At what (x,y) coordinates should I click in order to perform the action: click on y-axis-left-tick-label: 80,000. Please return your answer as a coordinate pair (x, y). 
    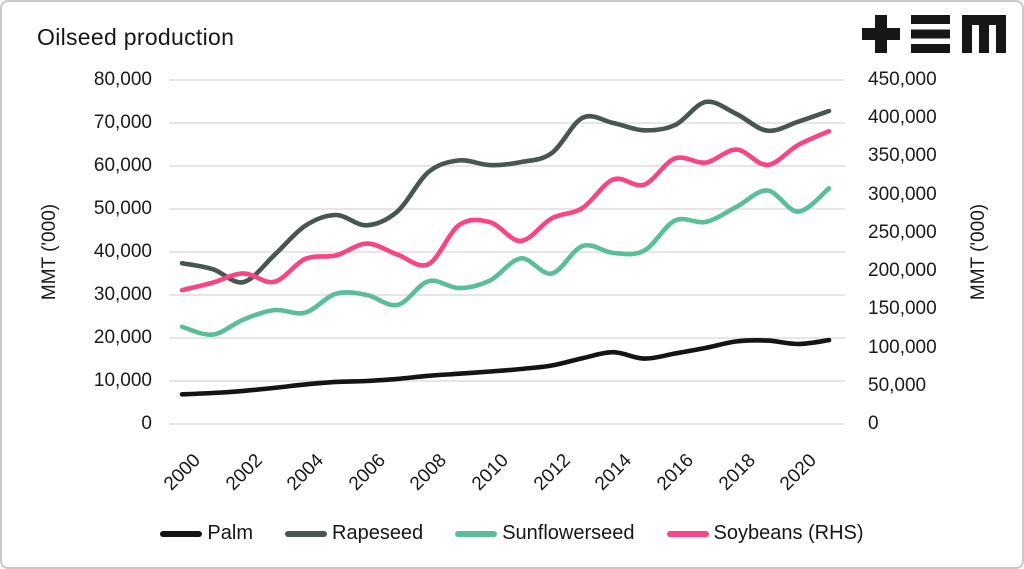
    Looking at the image, I should click on (122, 79).